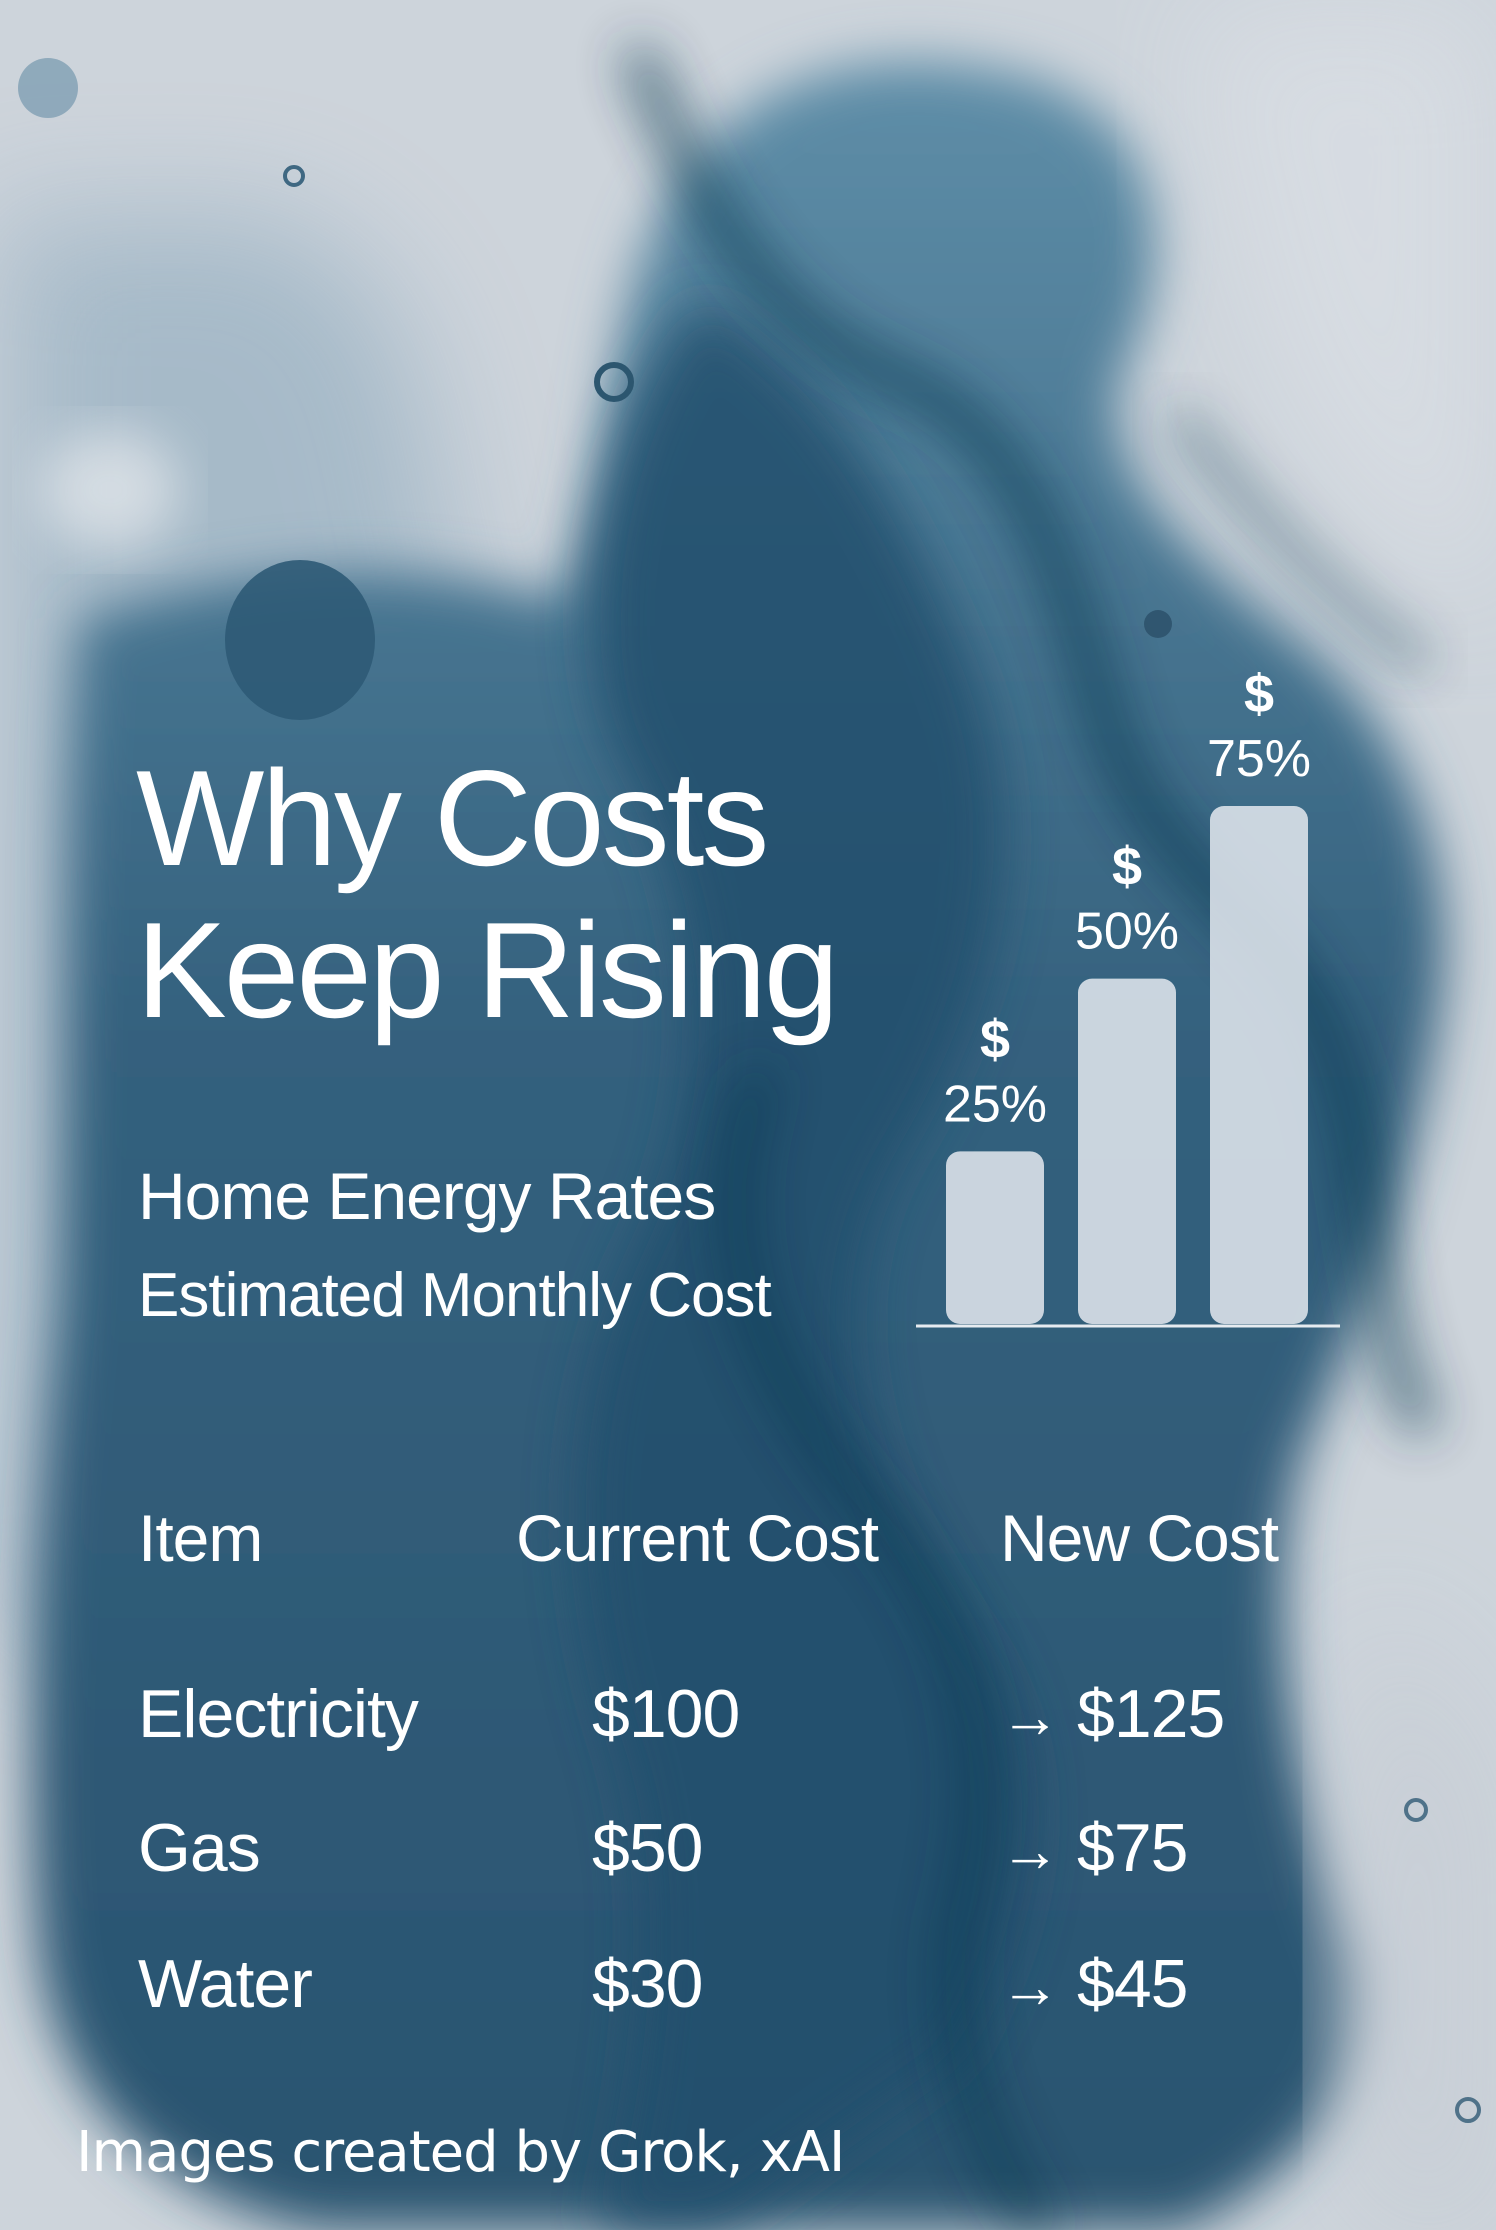 The width and height of the screenshot is (1496, 2230). I want to click on image-credit: Images created by Grok, xAI, so click(460, 2152).